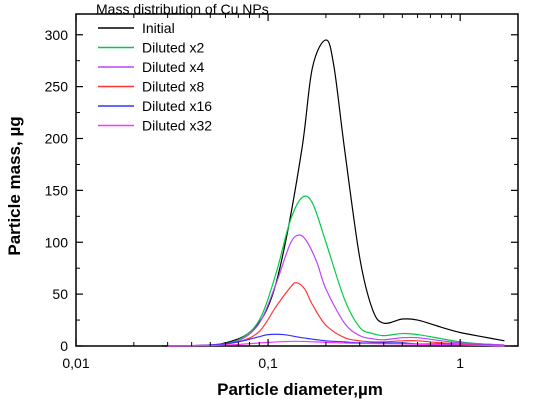 The image size is (533, 405). Describe the element at coordinates (75, 363) in the screenshot. I see `x-tick-label: 0,01` at that location.